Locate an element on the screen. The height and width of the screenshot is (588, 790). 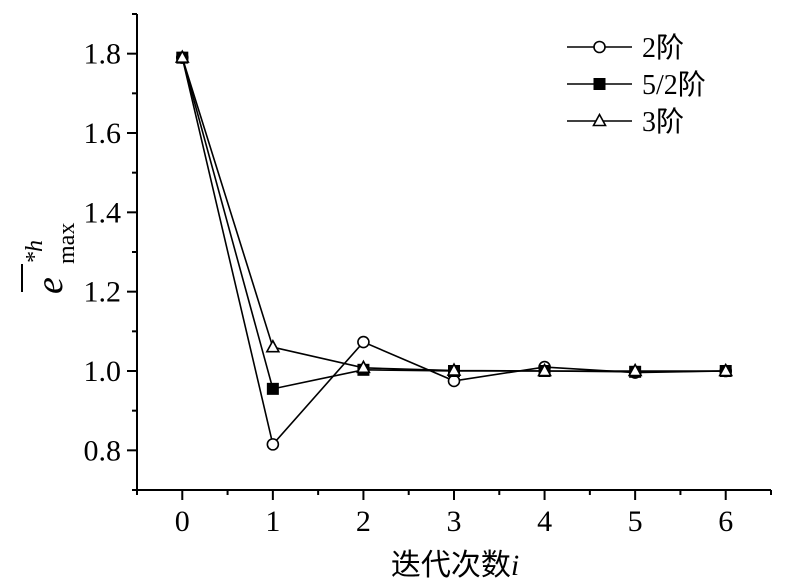
legend-label: 3阶 is located at coordinates (663, 122).